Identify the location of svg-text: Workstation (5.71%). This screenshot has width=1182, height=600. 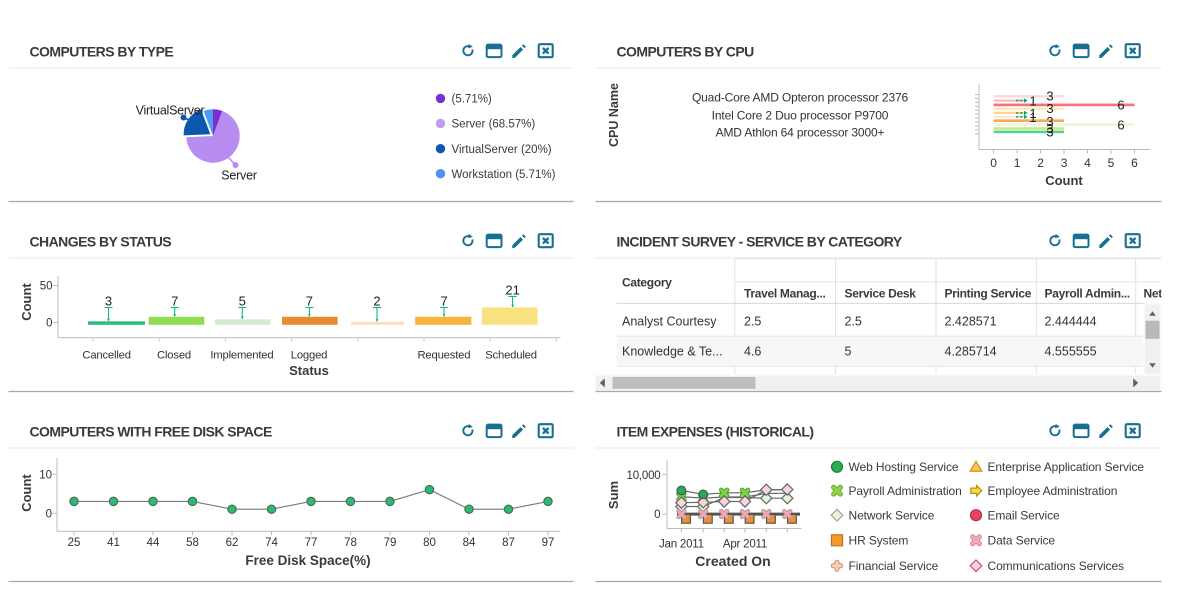
(504, 175).